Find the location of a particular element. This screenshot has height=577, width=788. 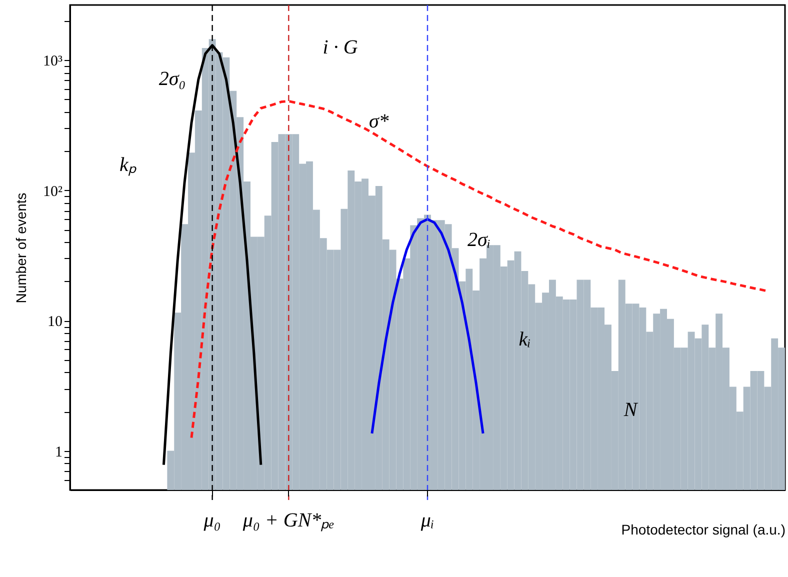

x-tick-label: μᵢ is located at coordinates (427, 521).